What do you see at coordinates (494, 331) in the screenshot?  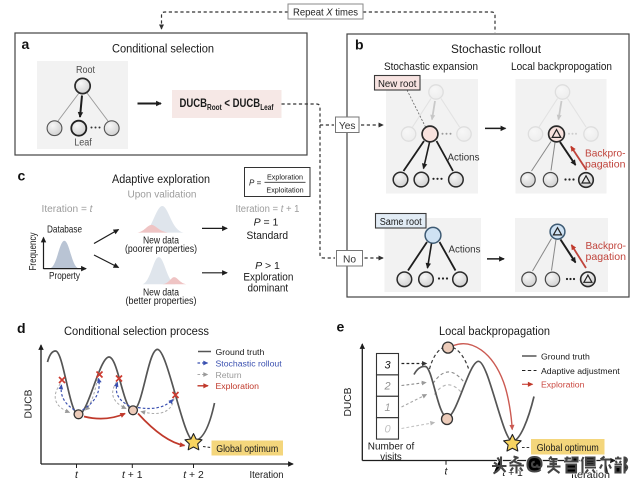 I see `svg-text: Local backpropagation` at bounding box center [494, 331].